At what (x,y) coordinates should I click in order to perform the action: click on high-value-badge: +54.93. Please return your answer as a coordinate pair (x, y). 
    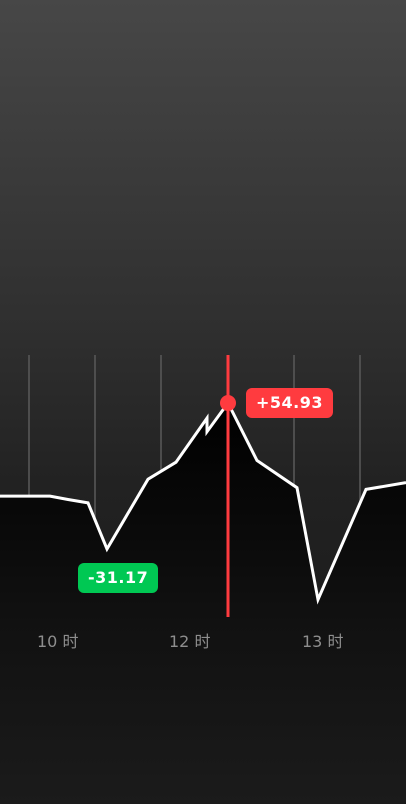
    Looking at the image, I should click on (289, 403).